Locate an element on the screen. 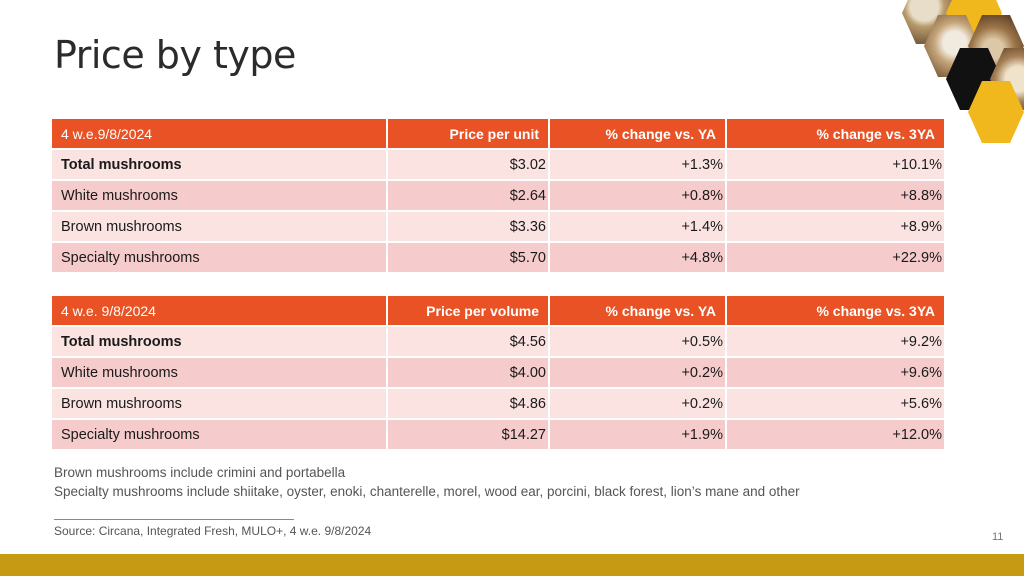 The height and width of the screenshot is (576, 1024). change-ya-cell: +4.8% is located at coordinates (637, 257).